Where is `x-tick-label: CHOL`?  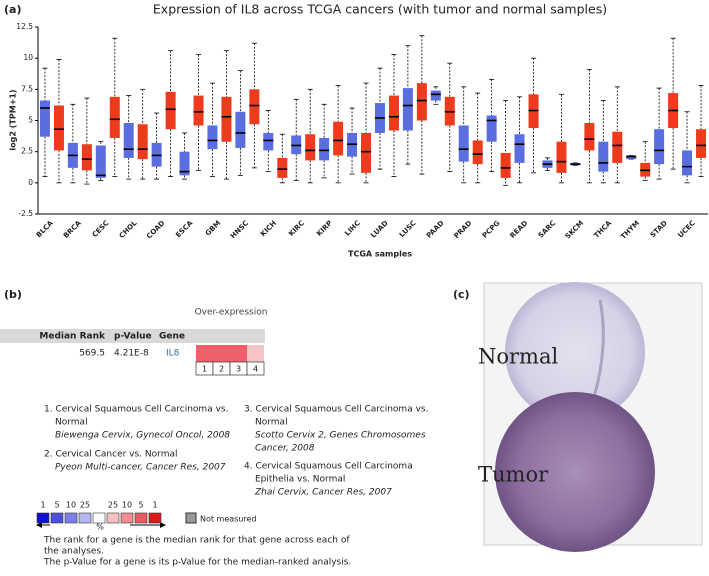 x-tick-label: CHOL is located at coordinates (128, 229).